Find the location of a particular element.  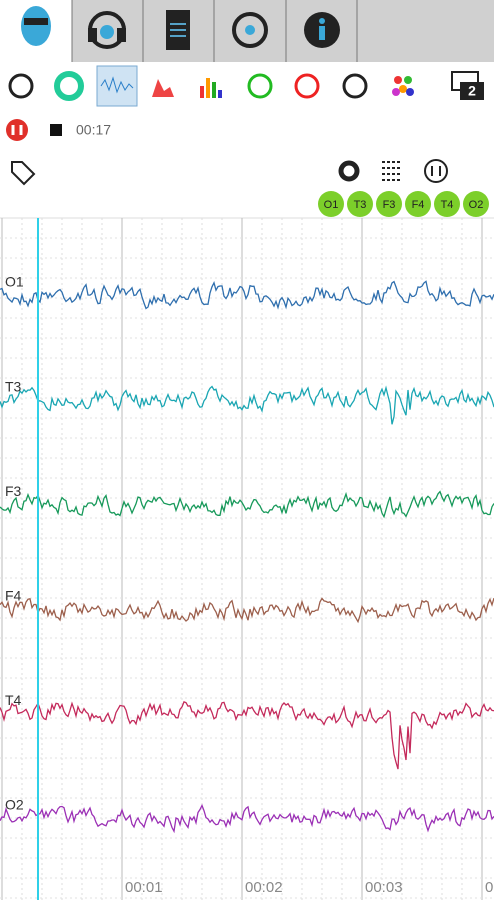

pause-stream is located at coordinates (436, 171).